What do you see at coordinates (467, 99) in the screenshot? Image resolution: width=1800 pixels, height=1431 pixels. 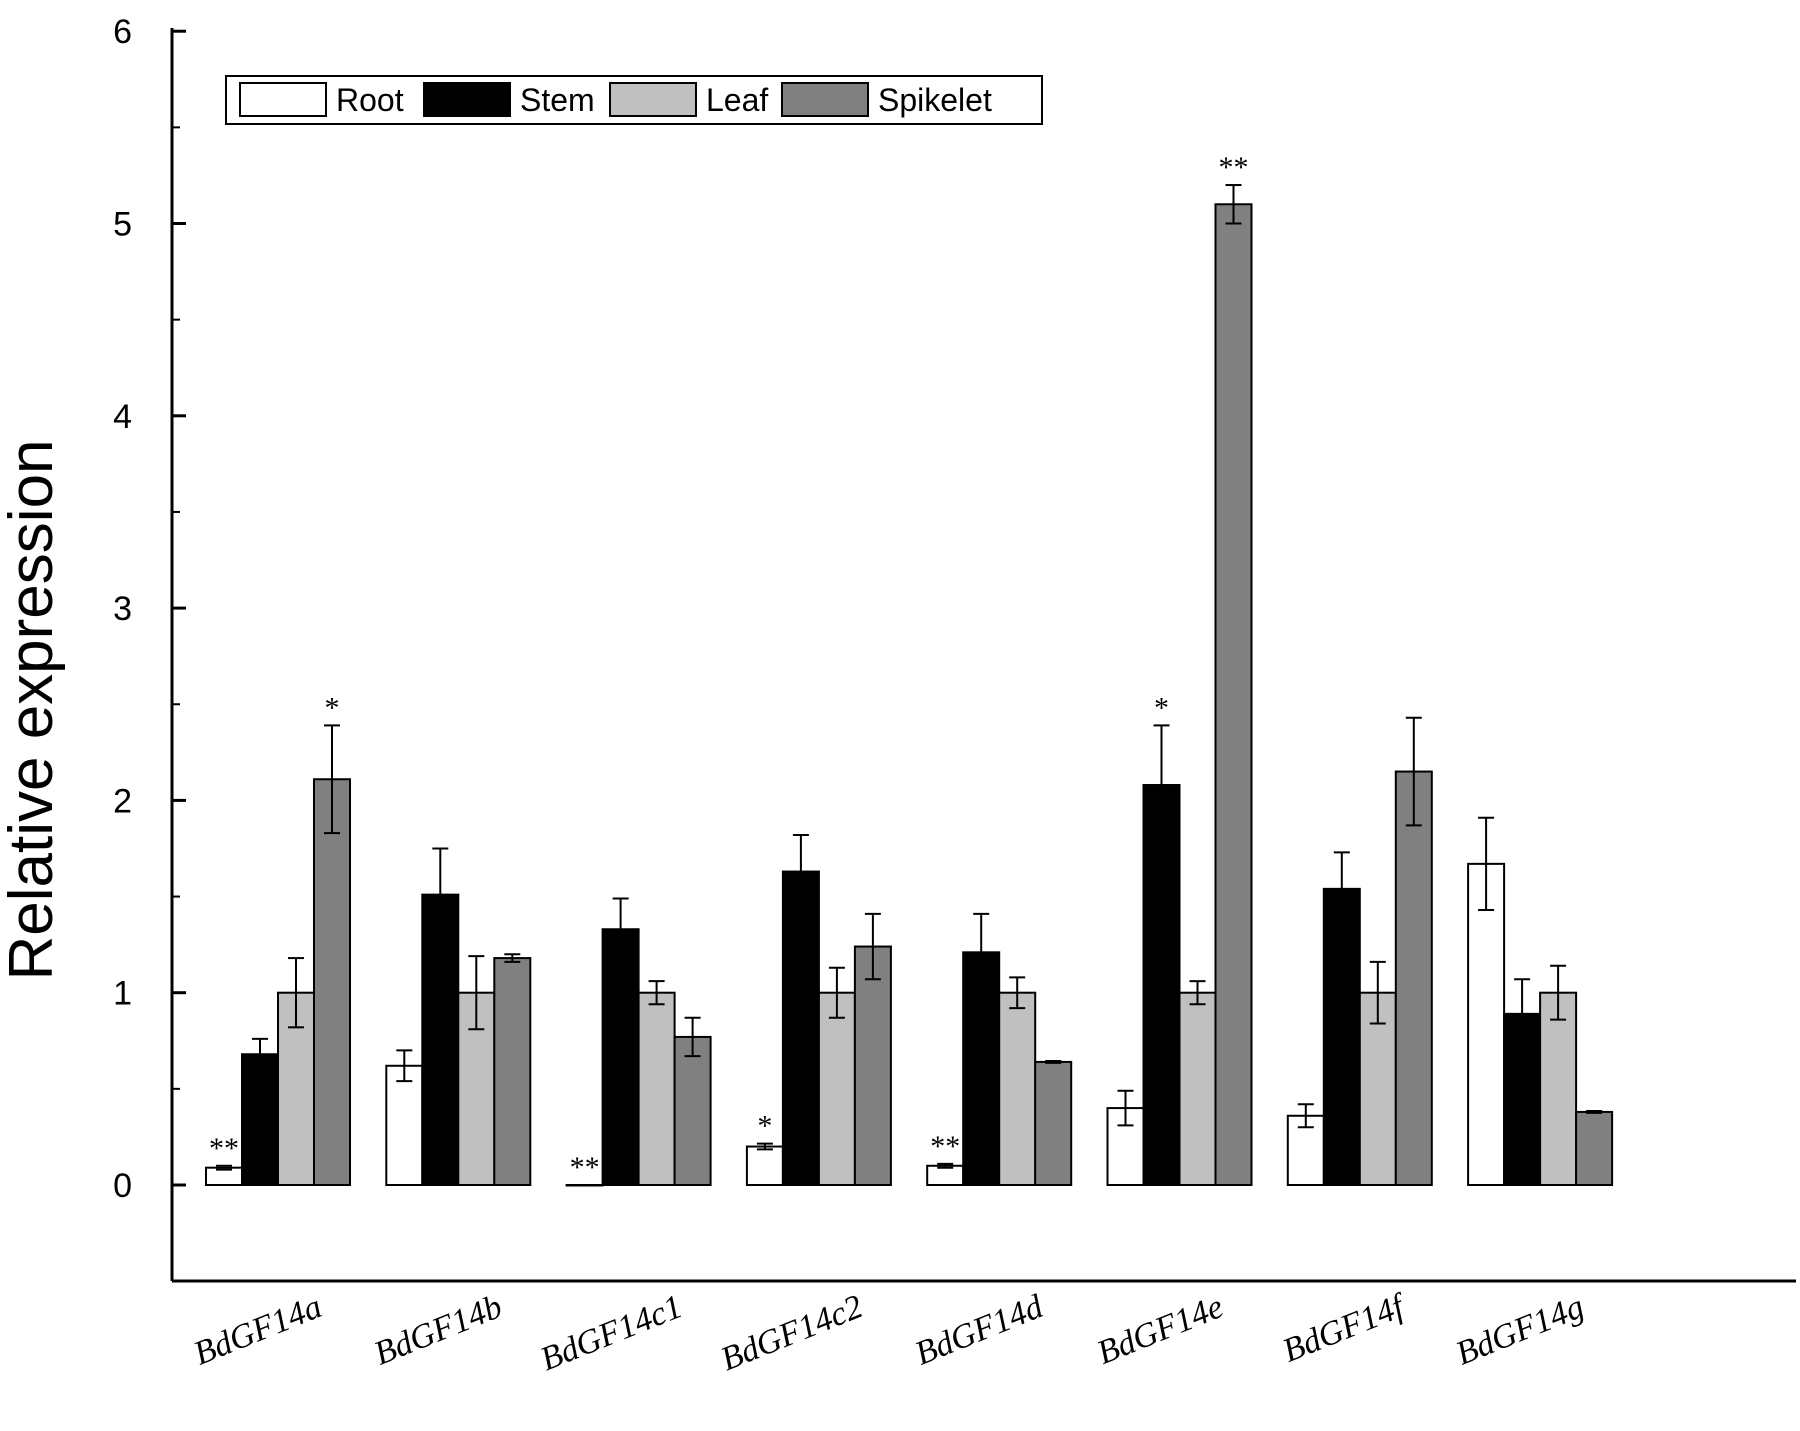 I see `legend-swatch-stem` at bounding box center [467, 99].